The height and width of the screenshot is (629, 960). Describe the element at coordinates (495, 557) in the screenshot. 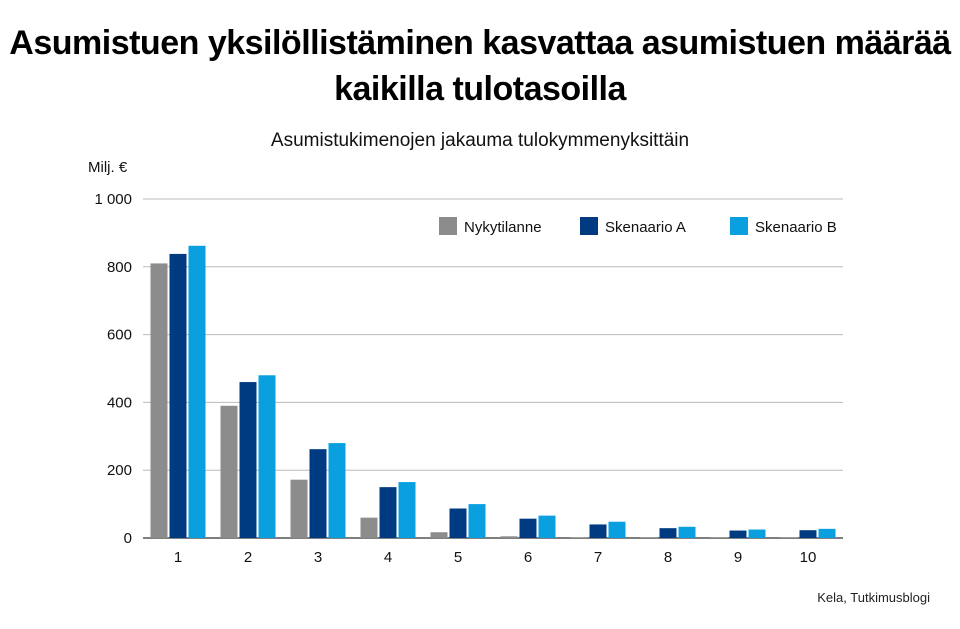

I see `x-tick-labels: 1 2 3 4 5 6 7 8 9 10` at that location.